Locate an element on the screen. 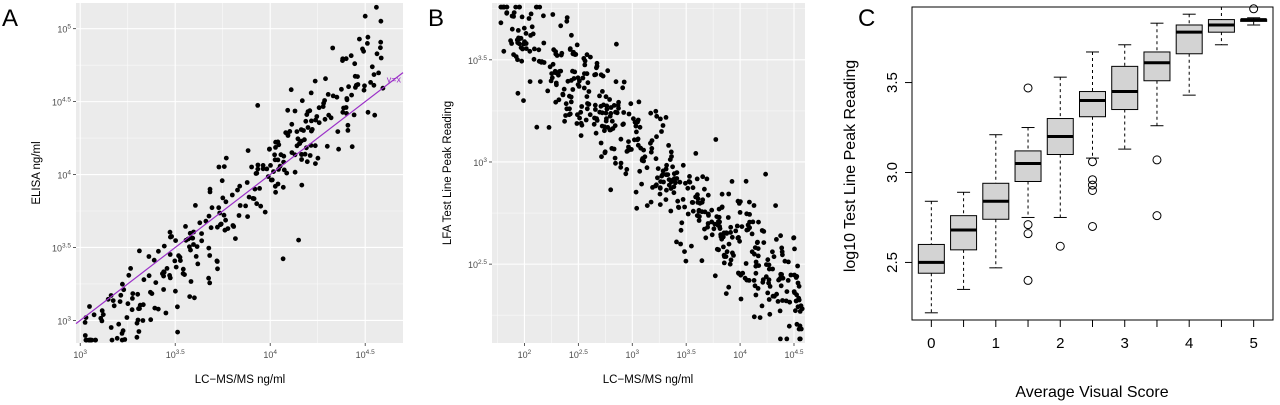  panel-letter-b: B is located at coordinates (436, 18).